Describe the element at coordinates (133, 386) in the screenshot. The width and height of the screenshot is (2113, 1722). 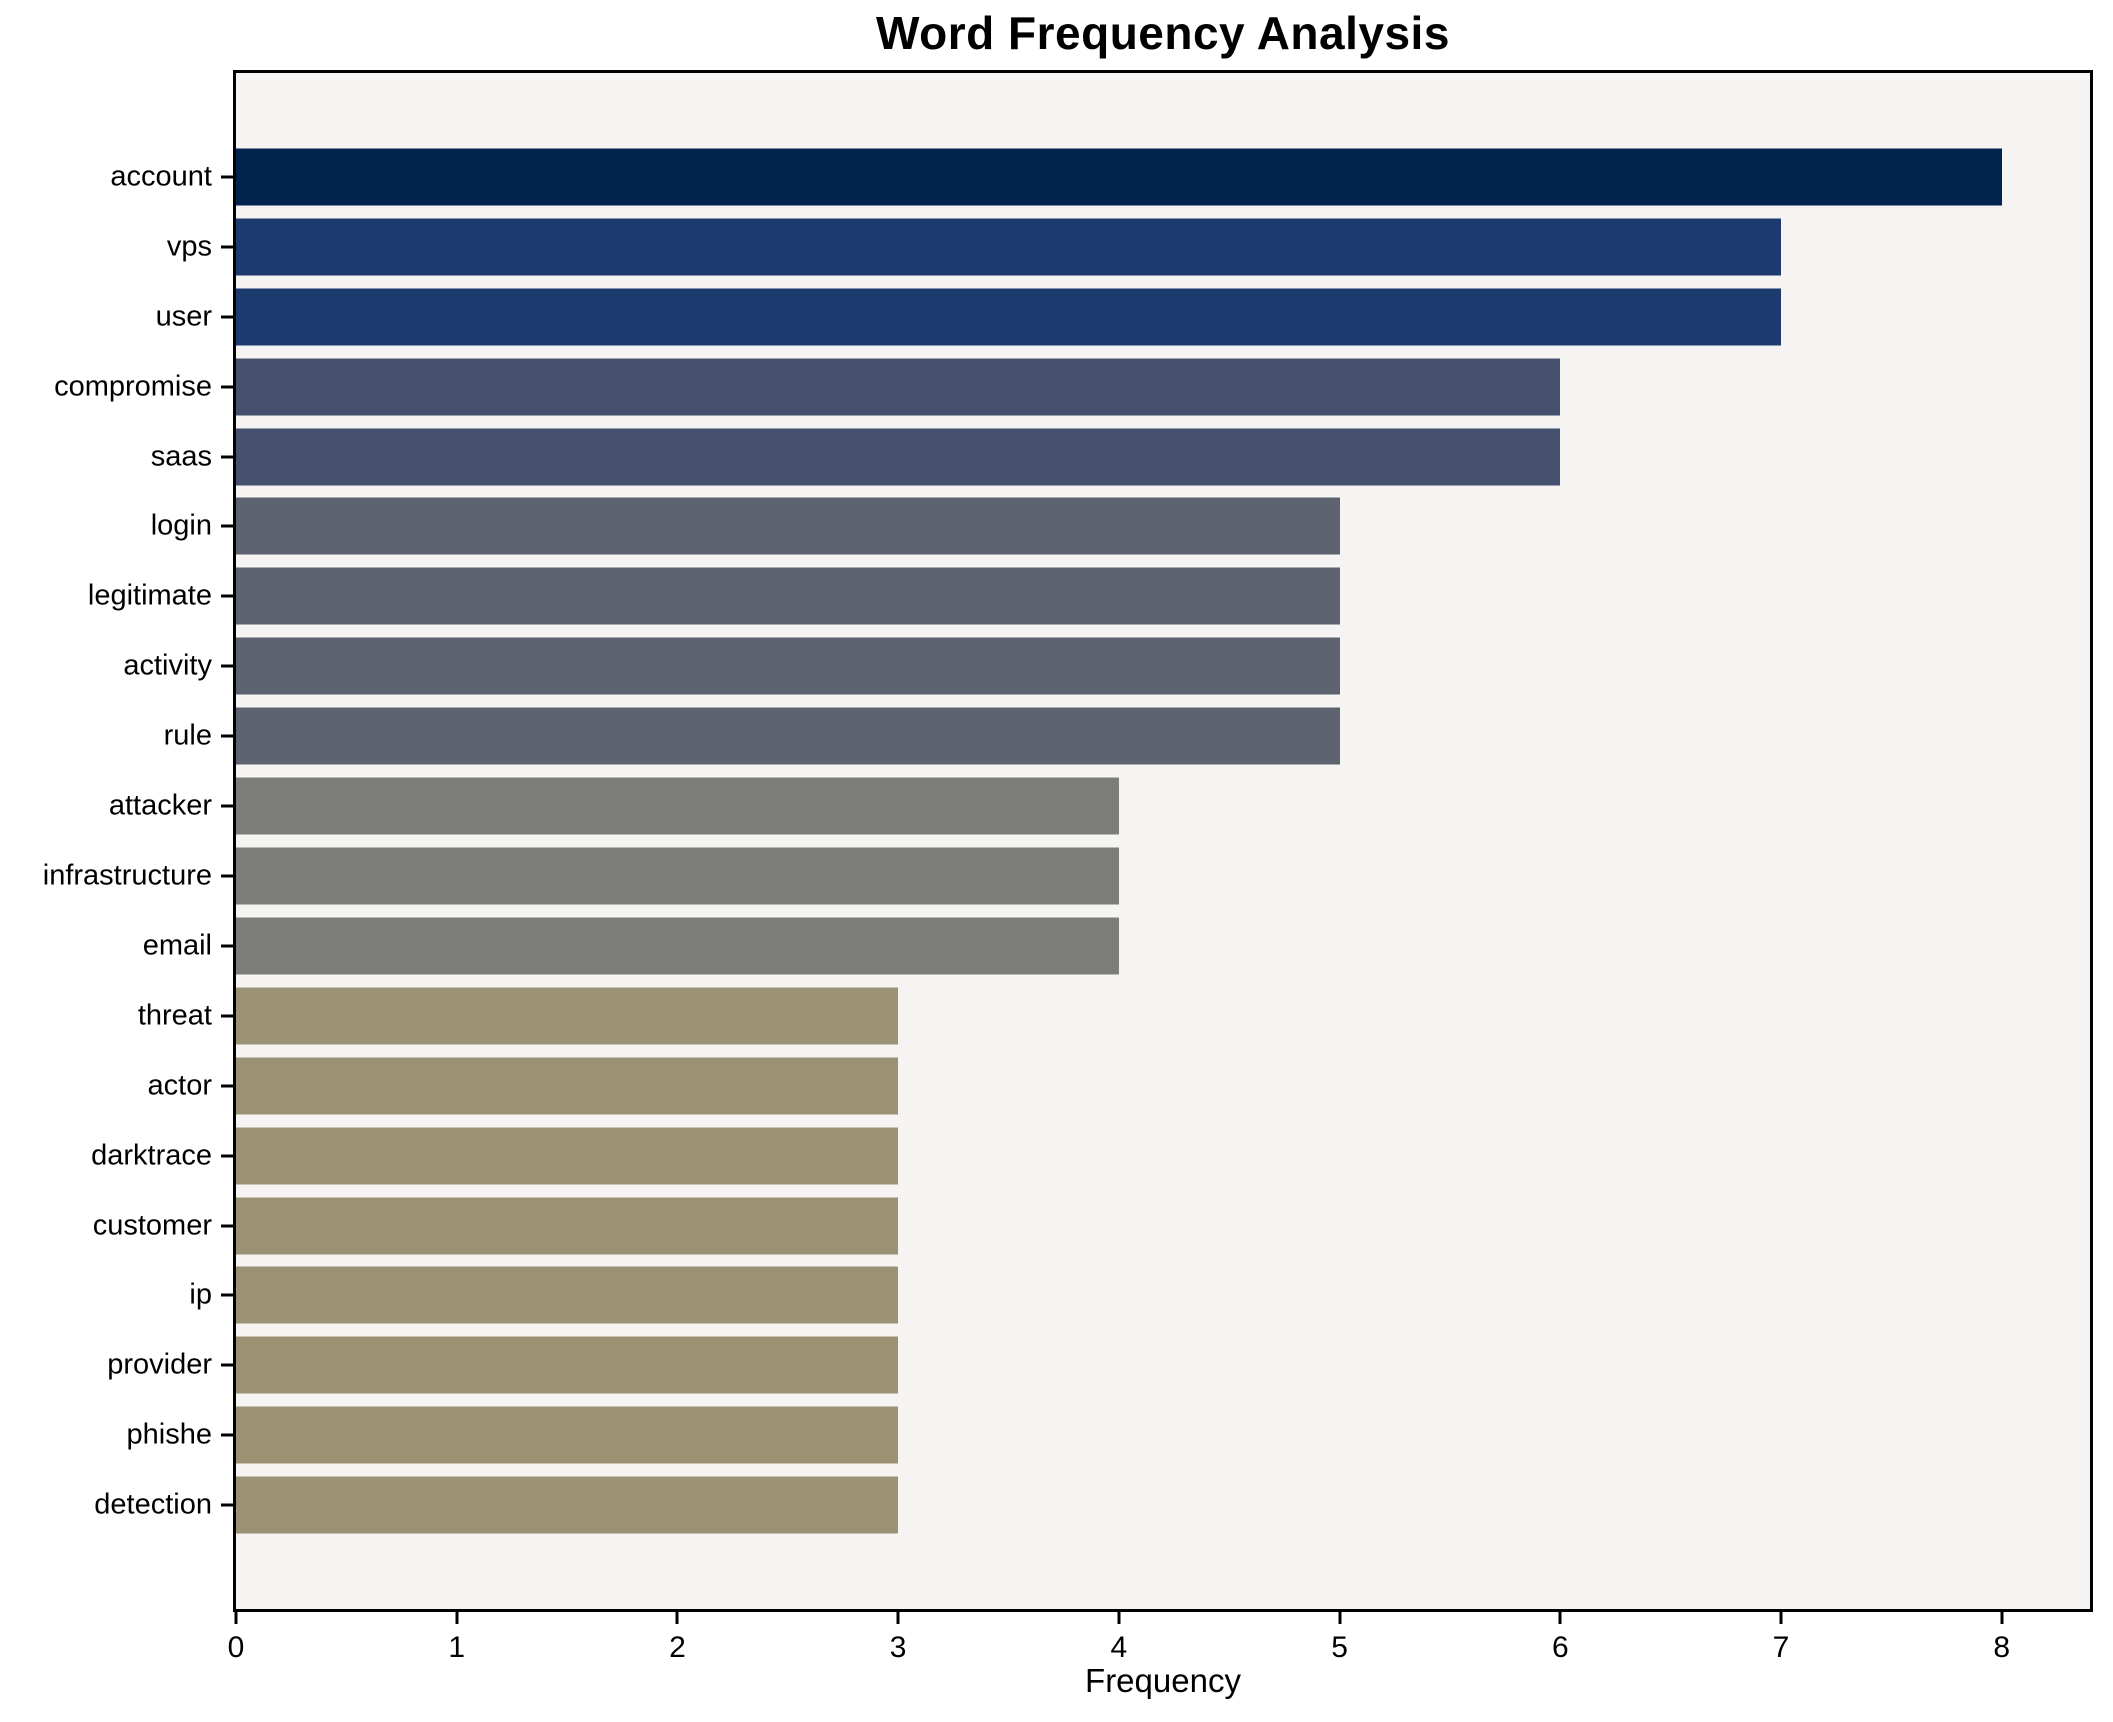
I see `y-tick-label: compromise` at that location.